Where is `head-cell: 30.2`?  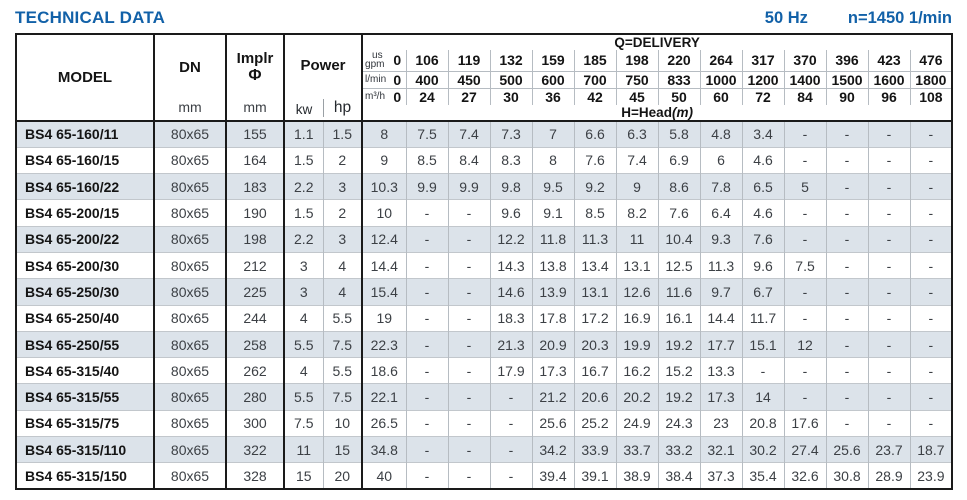 head-cell: 30.2 is located at coordinates (763, 449).